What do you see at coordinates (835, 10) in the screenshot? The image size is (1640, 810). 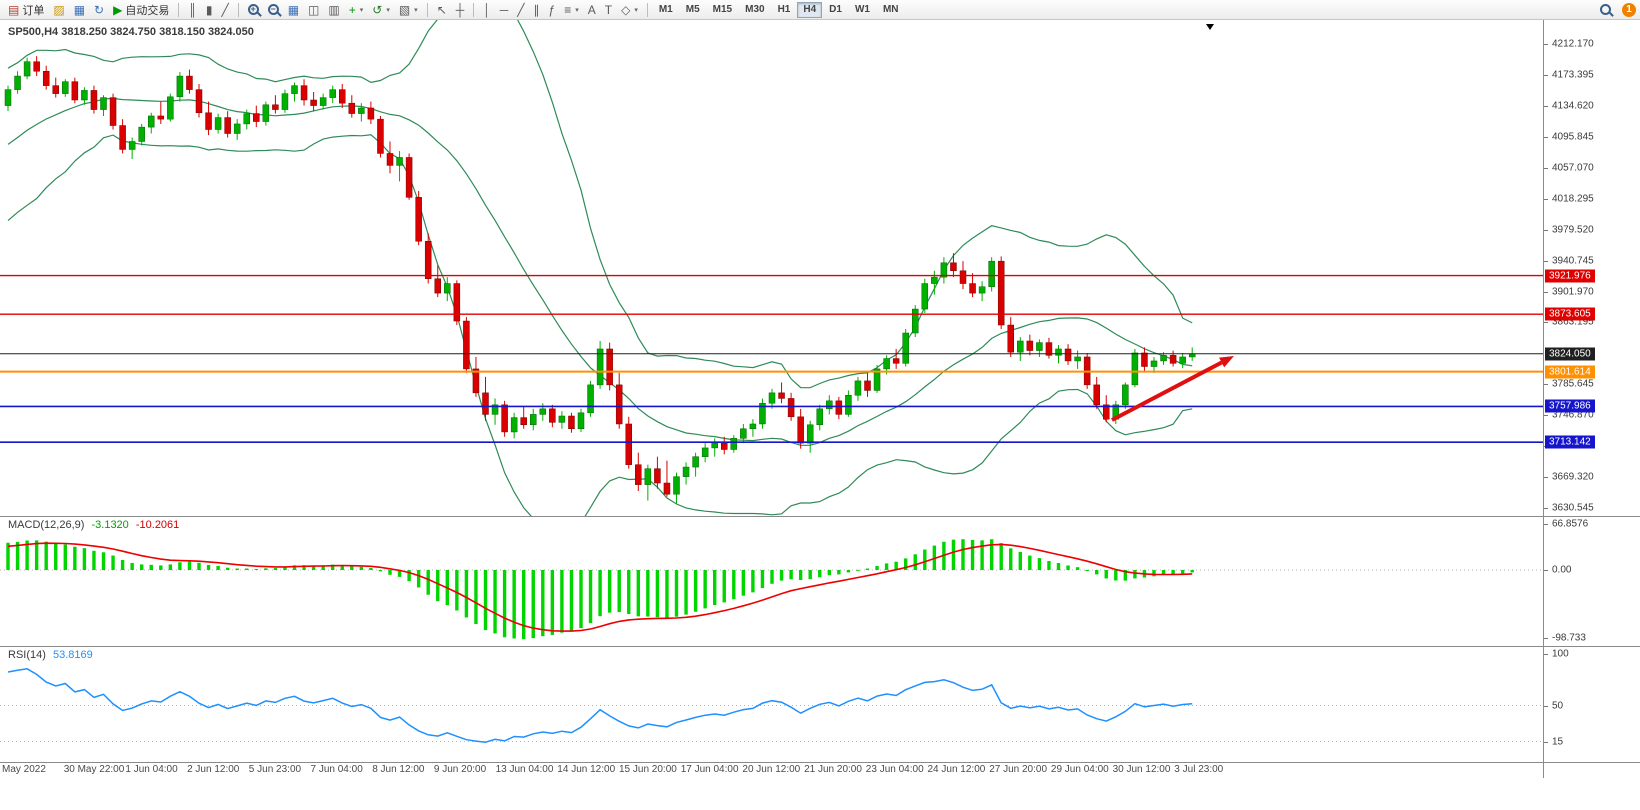 I see `timeframe-d1-button: D1` at bounding box center [835, 10].